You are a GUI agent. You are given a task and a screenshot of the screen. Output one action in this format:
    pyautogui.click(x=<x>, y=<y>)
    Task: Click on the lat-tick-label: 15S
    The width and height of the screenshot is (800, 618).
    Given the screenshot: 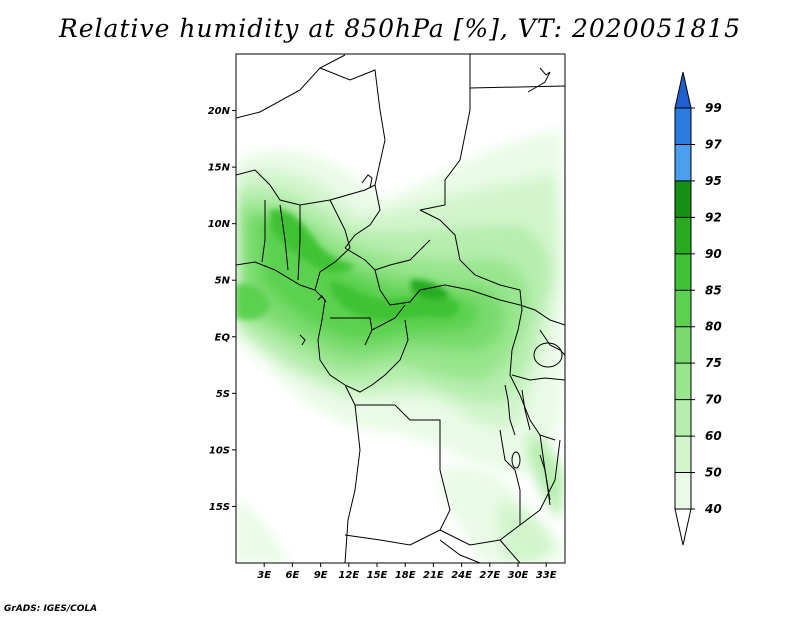 What is the action you would take?
    pyautogui.click(x=219, y=507)
    